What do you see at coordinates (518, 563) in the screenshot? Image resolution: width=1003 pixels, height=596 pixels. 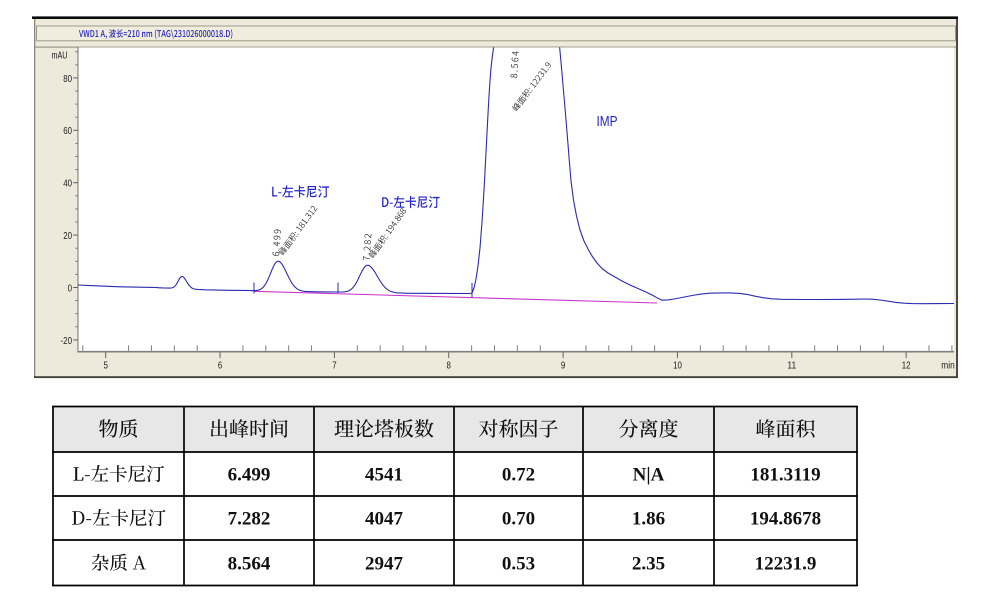 I see `svg-text: 0.53` at bounding box center [518, 563].